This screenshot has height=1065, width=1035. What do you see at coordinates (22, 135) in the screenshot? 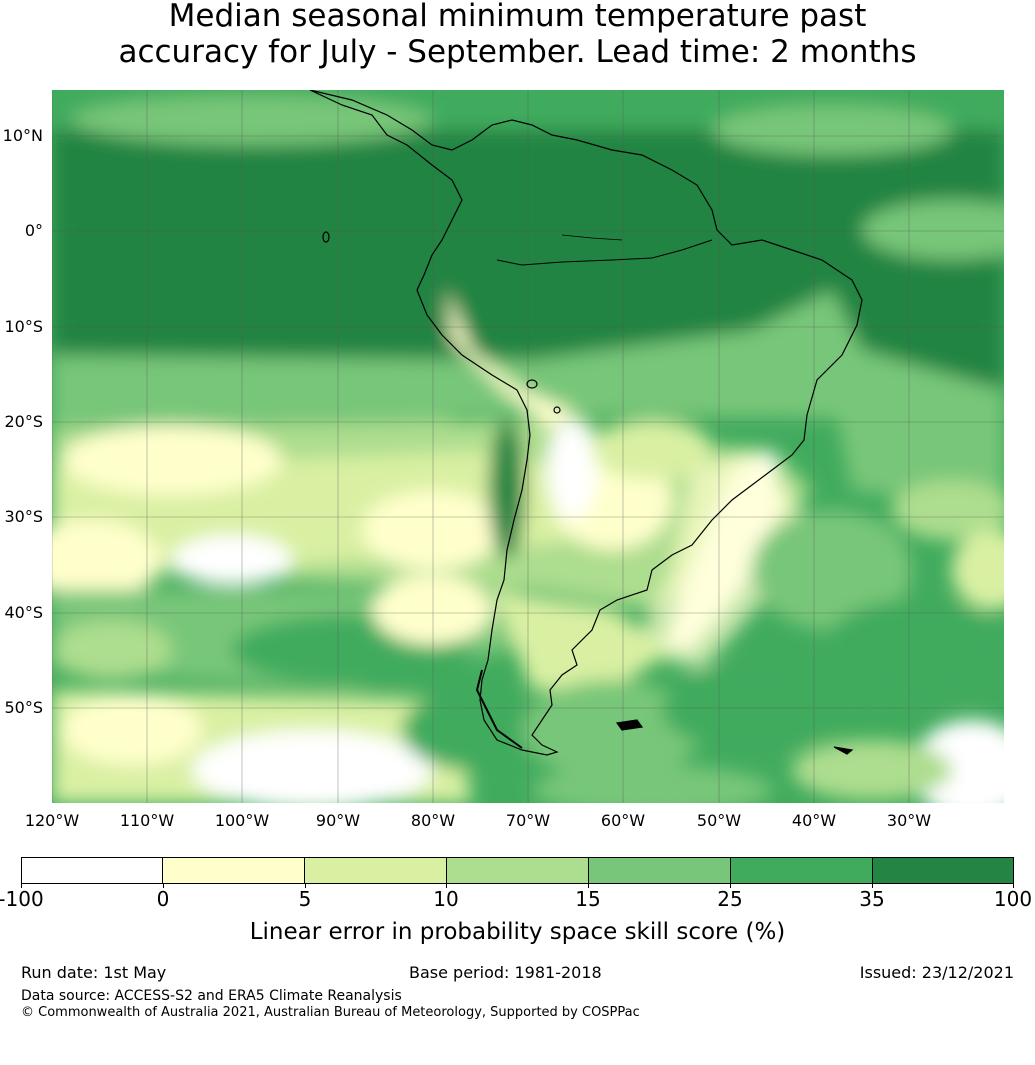
I see `lat-label-10n: 10°N` at bounding box center [22, 135].